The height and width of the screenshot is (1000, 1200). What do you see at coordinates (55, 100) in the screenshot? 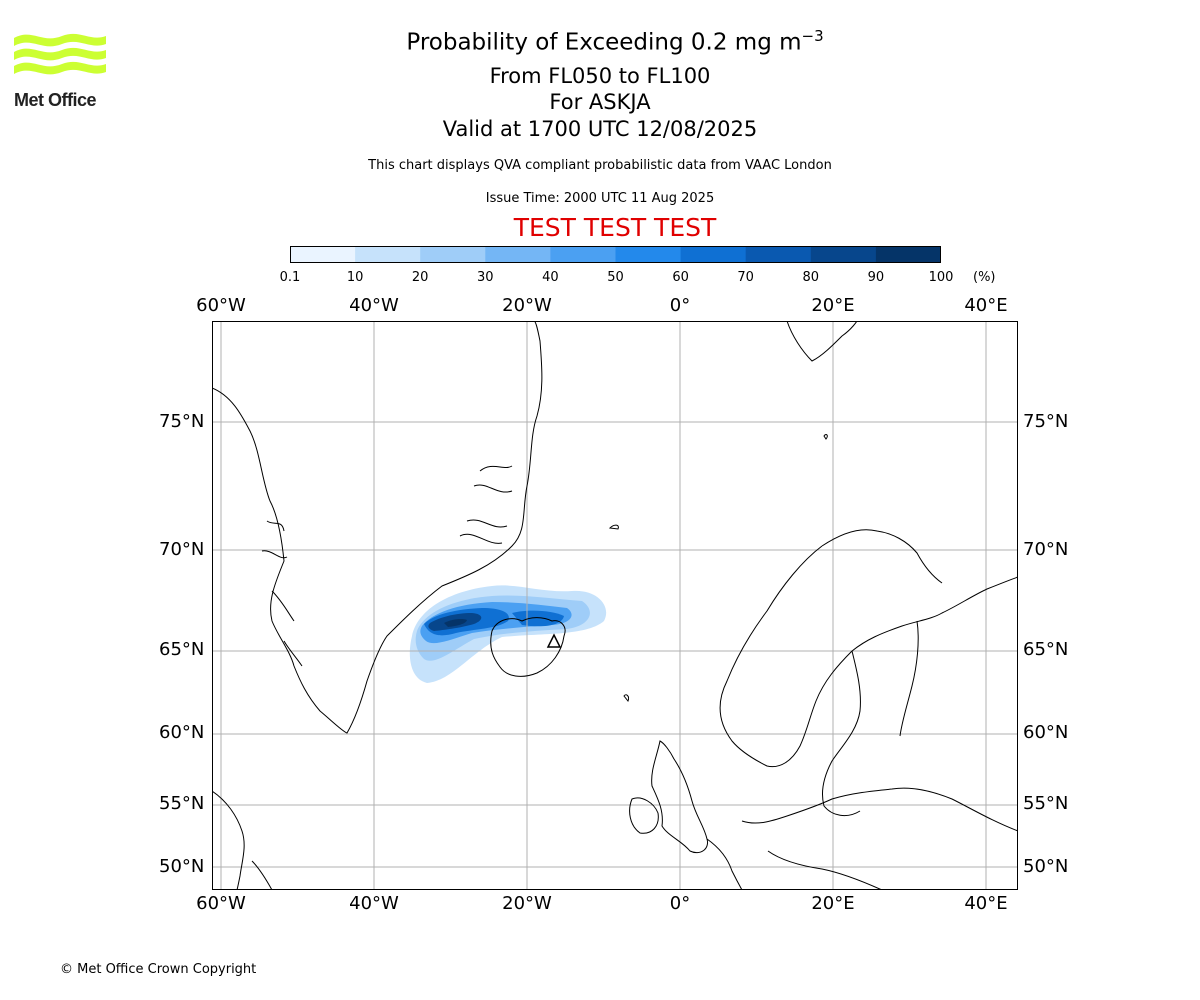
I see `met-office-logo-text: Met Office` at bounding box center [55, 100].